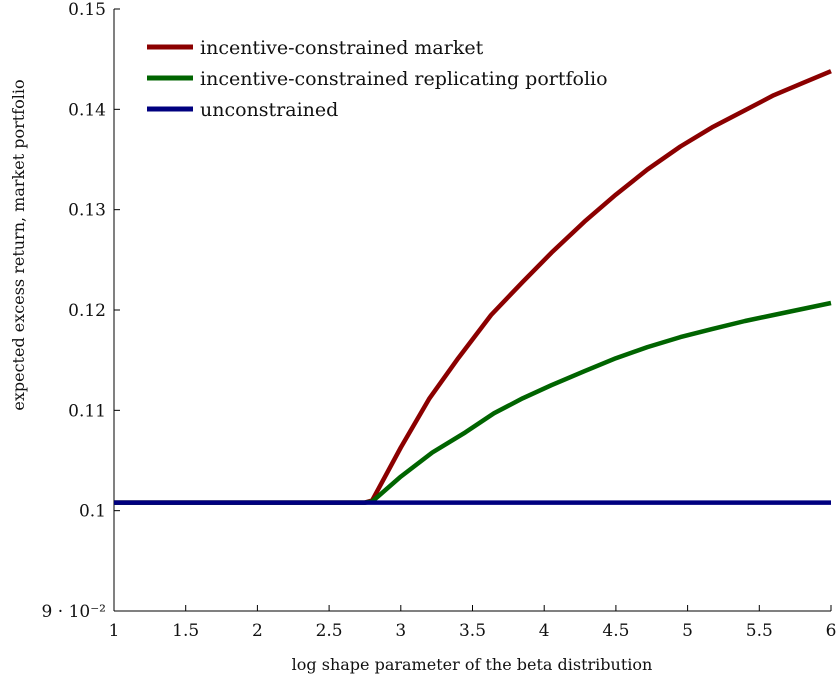 Image resolution: width=839 pixels, height=688 pixels. I want to click on y-tick-label: 0.13, so click(87, 211).